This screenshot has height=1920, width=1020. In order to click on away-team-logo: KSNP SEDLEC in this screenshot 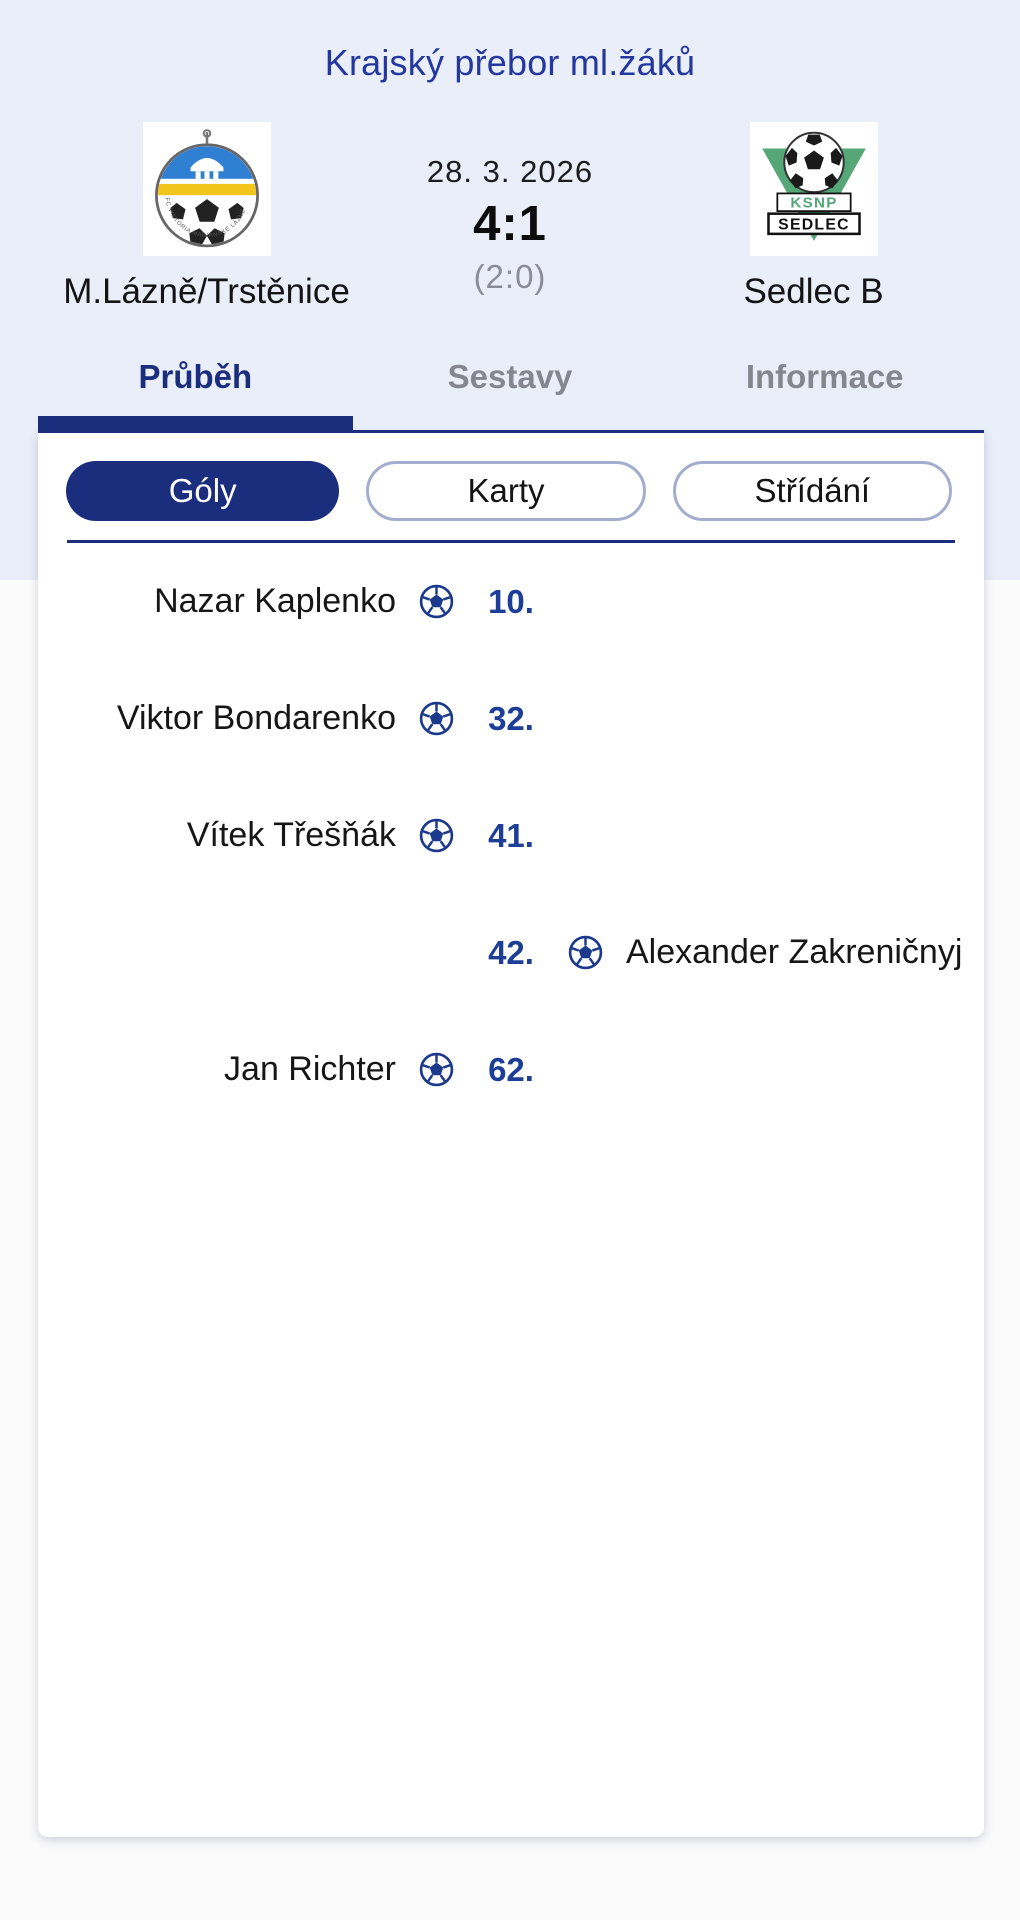, I will do `click(813, 189)`.